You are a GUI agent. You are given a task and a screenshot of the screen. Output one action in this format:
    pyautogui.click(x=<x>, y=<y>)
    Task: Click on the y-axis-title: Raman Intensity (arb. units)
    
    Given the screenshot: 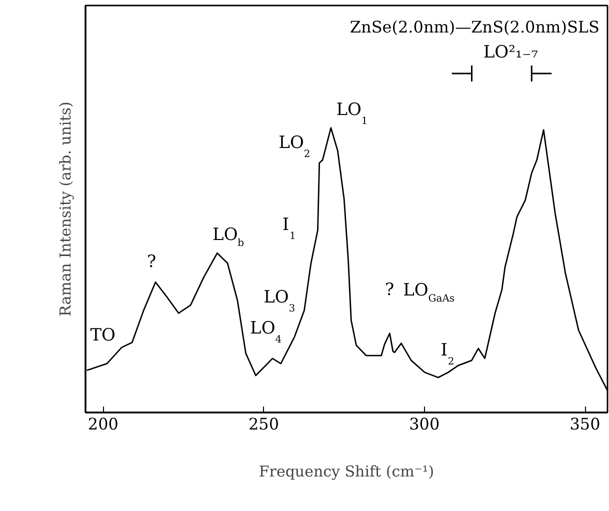 What is the action you would take?
    pyautogui.click(x=65, y=209)
    